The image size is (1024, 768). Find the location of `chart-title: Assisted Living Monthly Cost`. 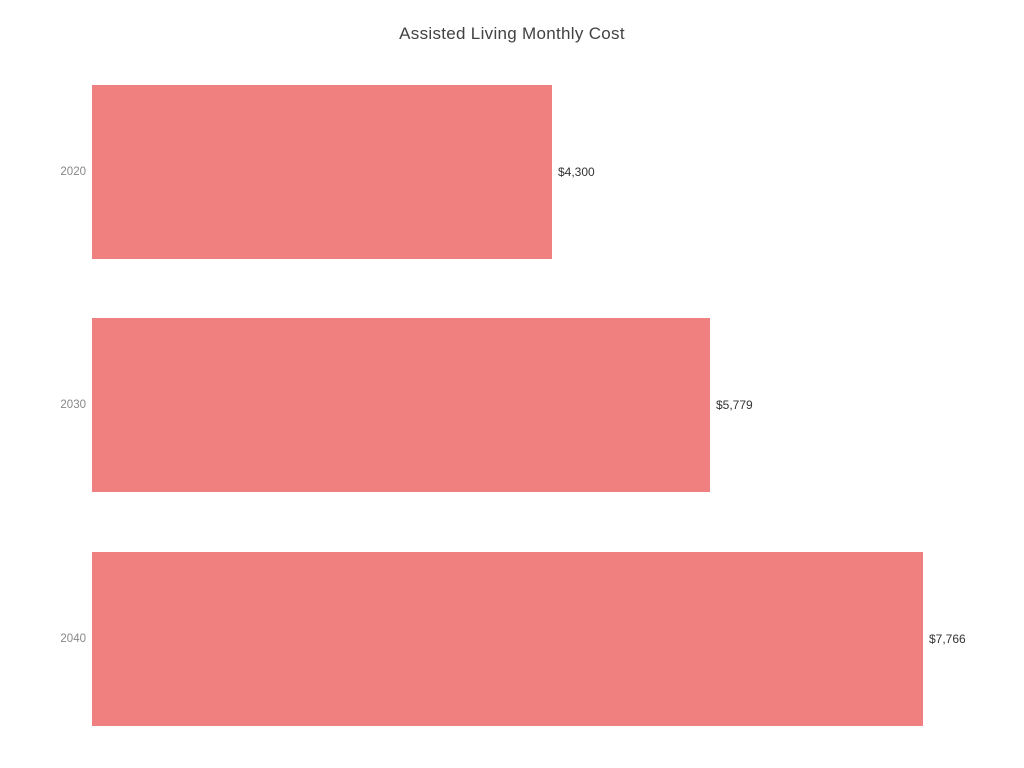

chart-title: Assisted Living Monthly Cost is located at coordinates (512, 33).